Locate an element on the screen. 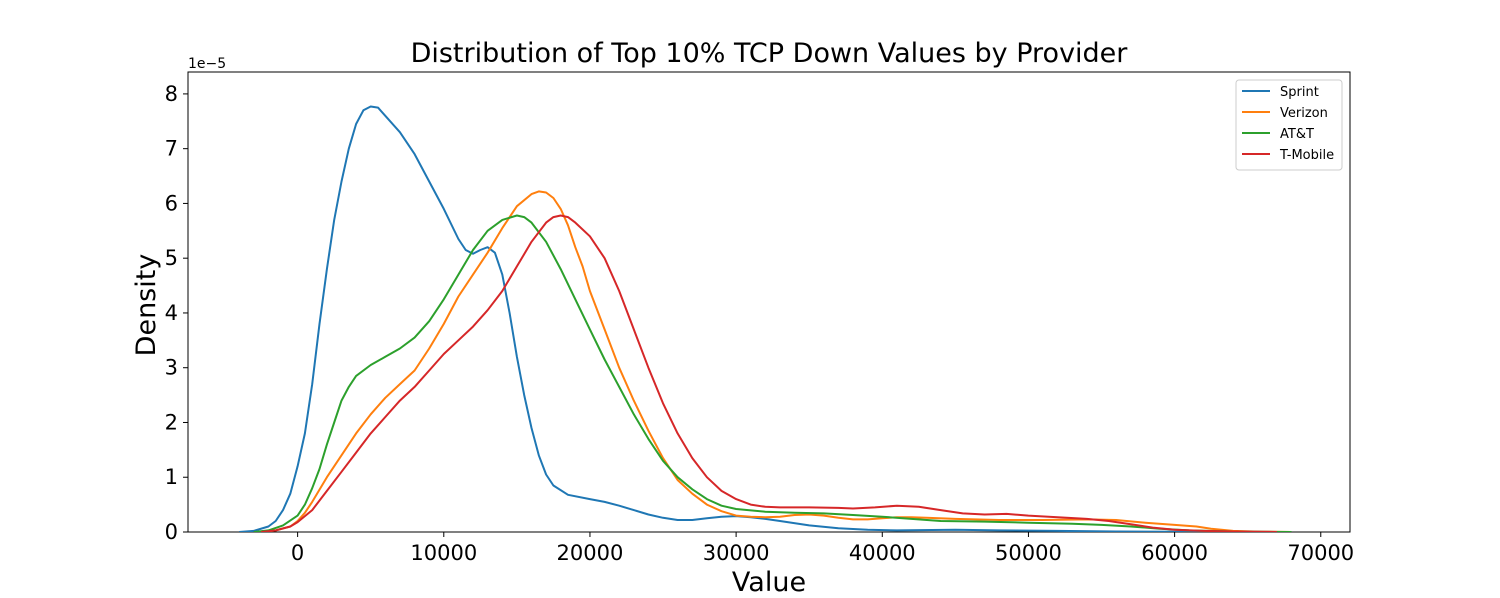  legend: Sprint Verizon AT&T T-Mobile is located at coordinates (1289, 125).